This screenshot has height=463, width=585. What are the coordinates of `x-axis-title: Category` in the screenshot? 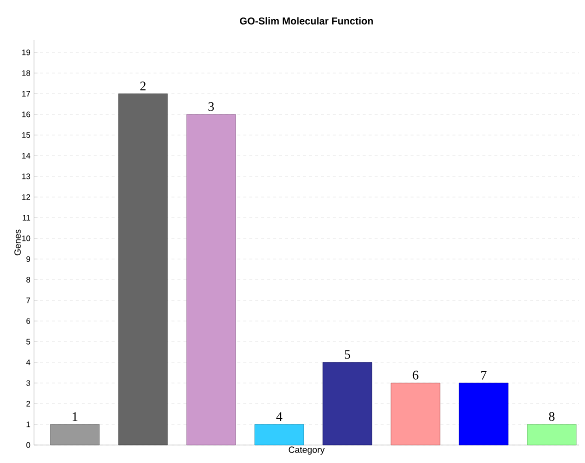 It's located at (306, 450).